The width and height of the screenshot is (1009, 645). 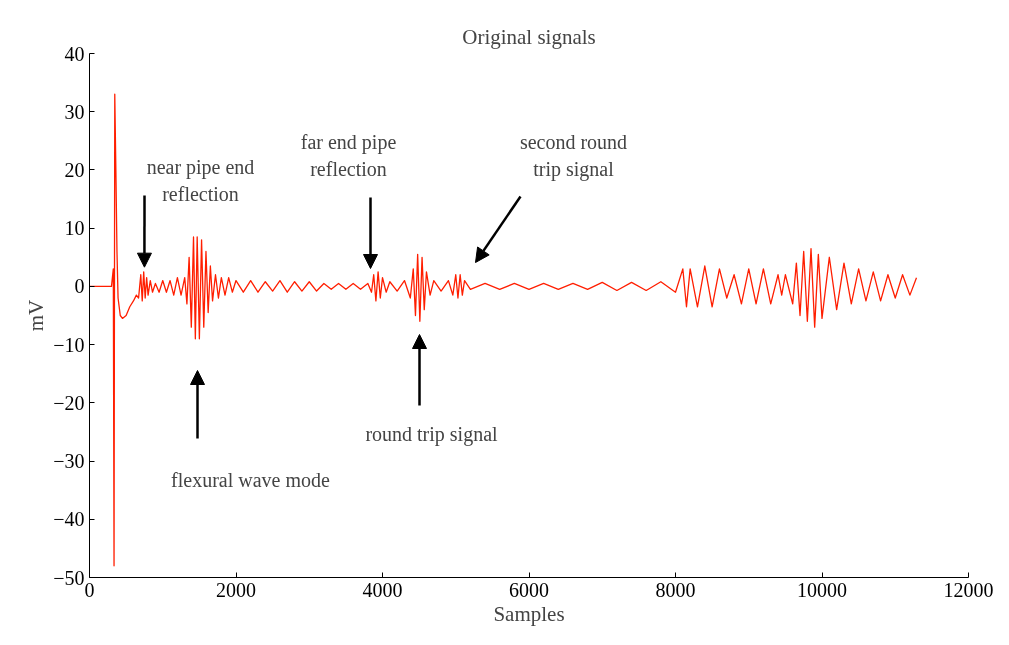 I want to click on x-tick-label: 12000, so click(x=968, y=589).